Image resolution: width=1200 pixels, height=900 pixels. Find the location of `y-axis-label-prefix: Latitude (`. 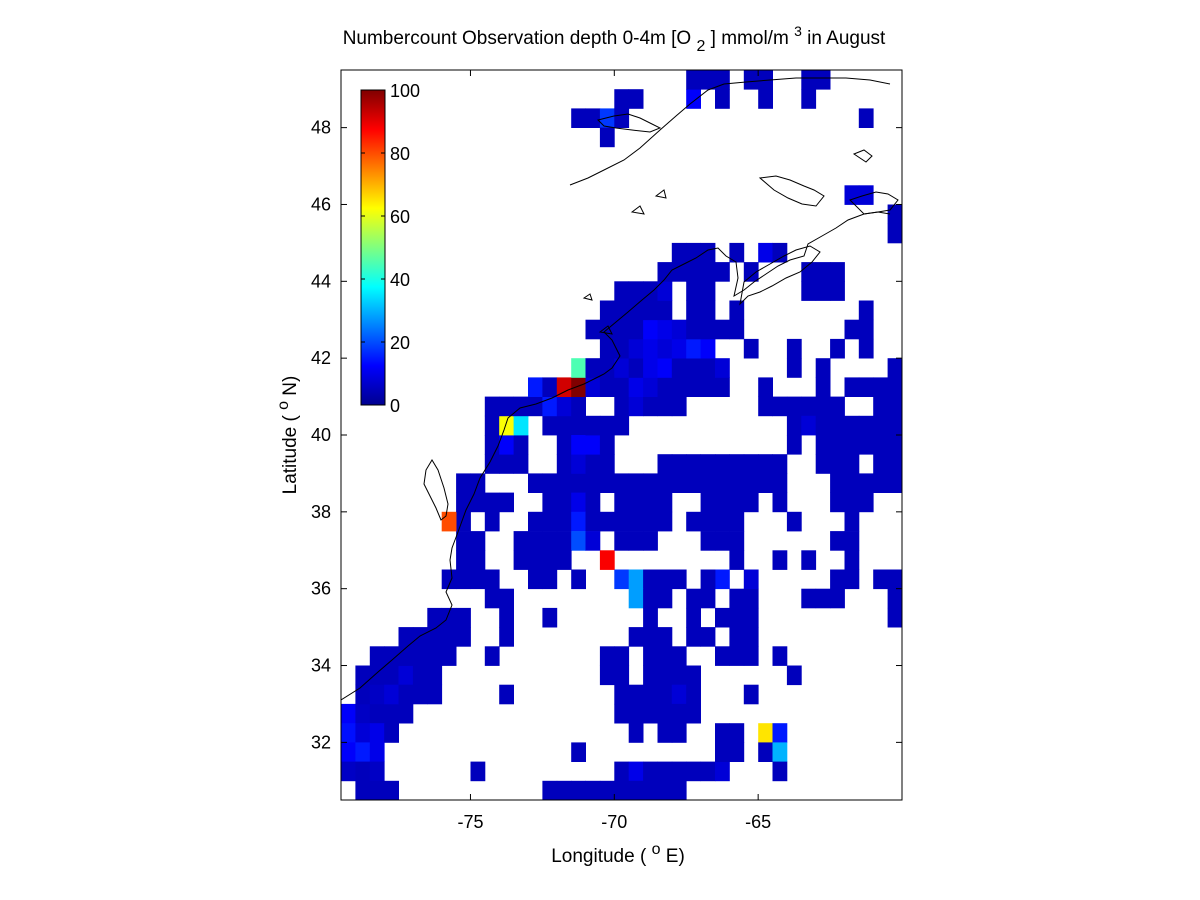

y-axis-label-prefix: Latitude ( is located at coordinates (290, 452).